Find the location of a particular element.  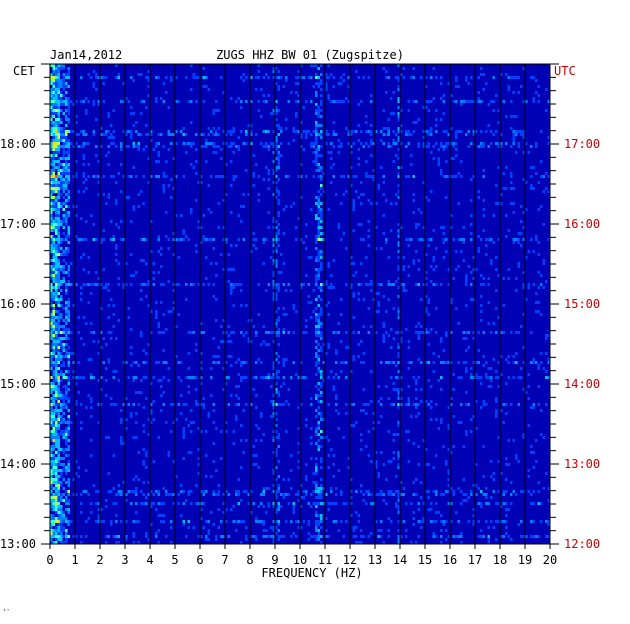

right-time-label: 12:00 is located at coordinates (582, 544).